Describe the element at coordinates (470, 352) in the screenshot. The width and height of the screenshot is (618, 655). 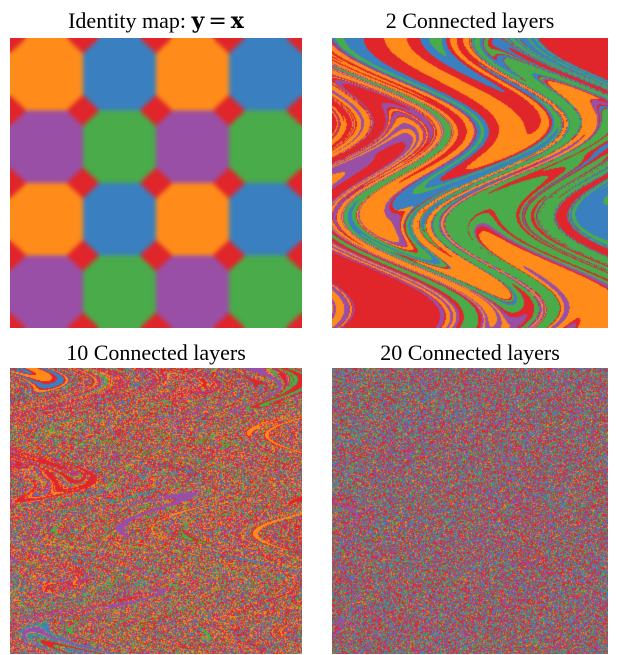
I see `panel-title-20-layers: 20 Connected layers` at that location.